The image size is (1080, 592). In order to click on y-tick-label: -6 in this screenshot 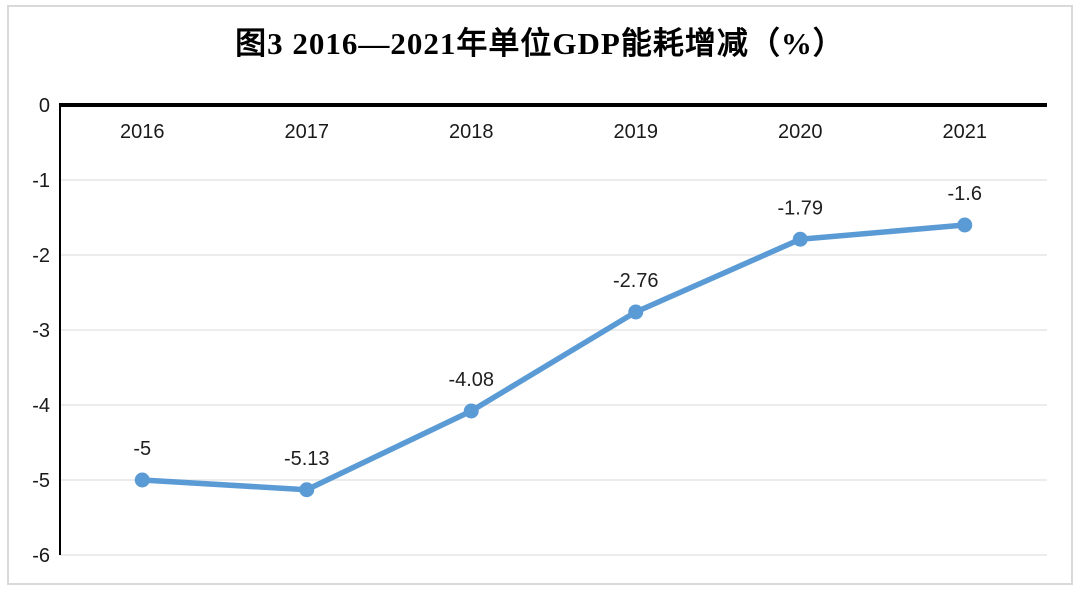, I will do `click(41, 556)`.